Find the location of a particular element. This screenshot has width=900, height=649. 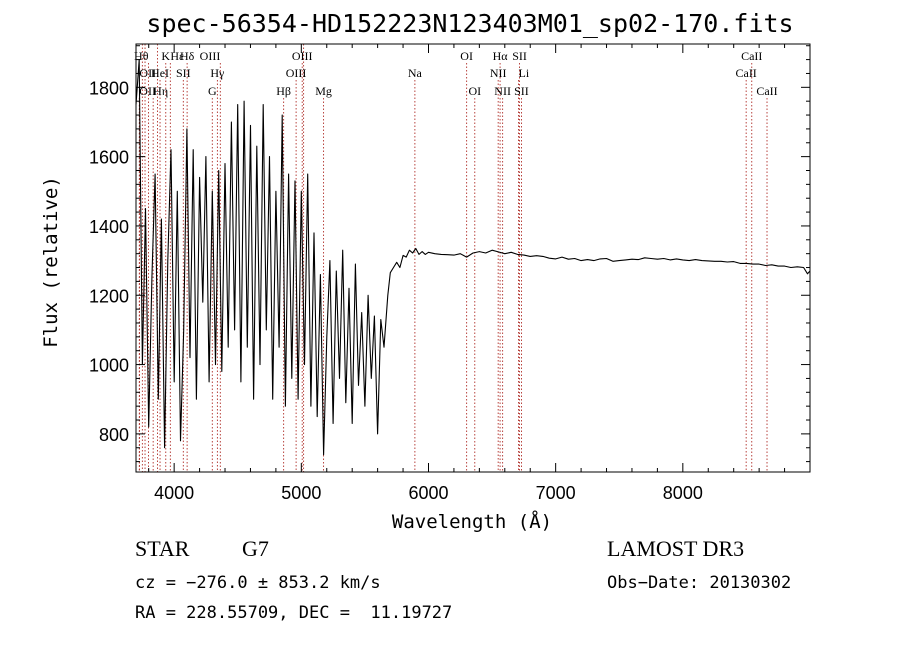

object-type-label: STAR is located at coordinates (162, 548).